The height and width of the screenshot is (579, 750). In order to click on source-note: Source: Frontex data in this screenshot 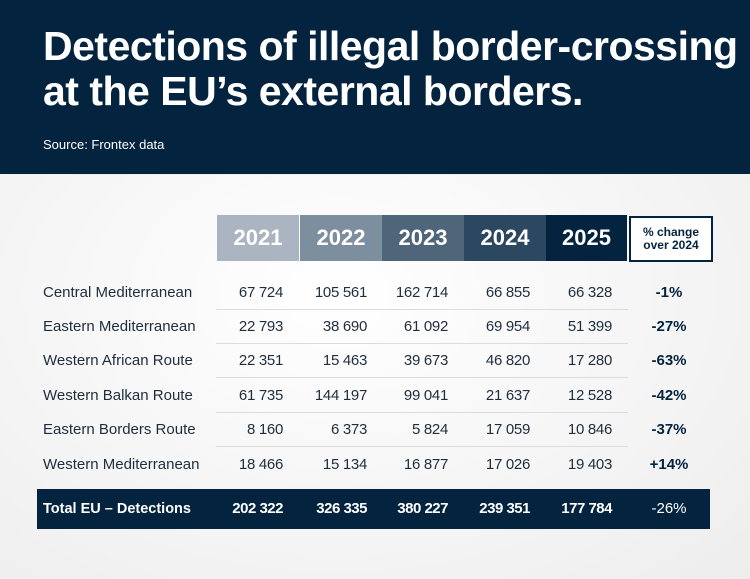, I will do `click(104, 144)`.